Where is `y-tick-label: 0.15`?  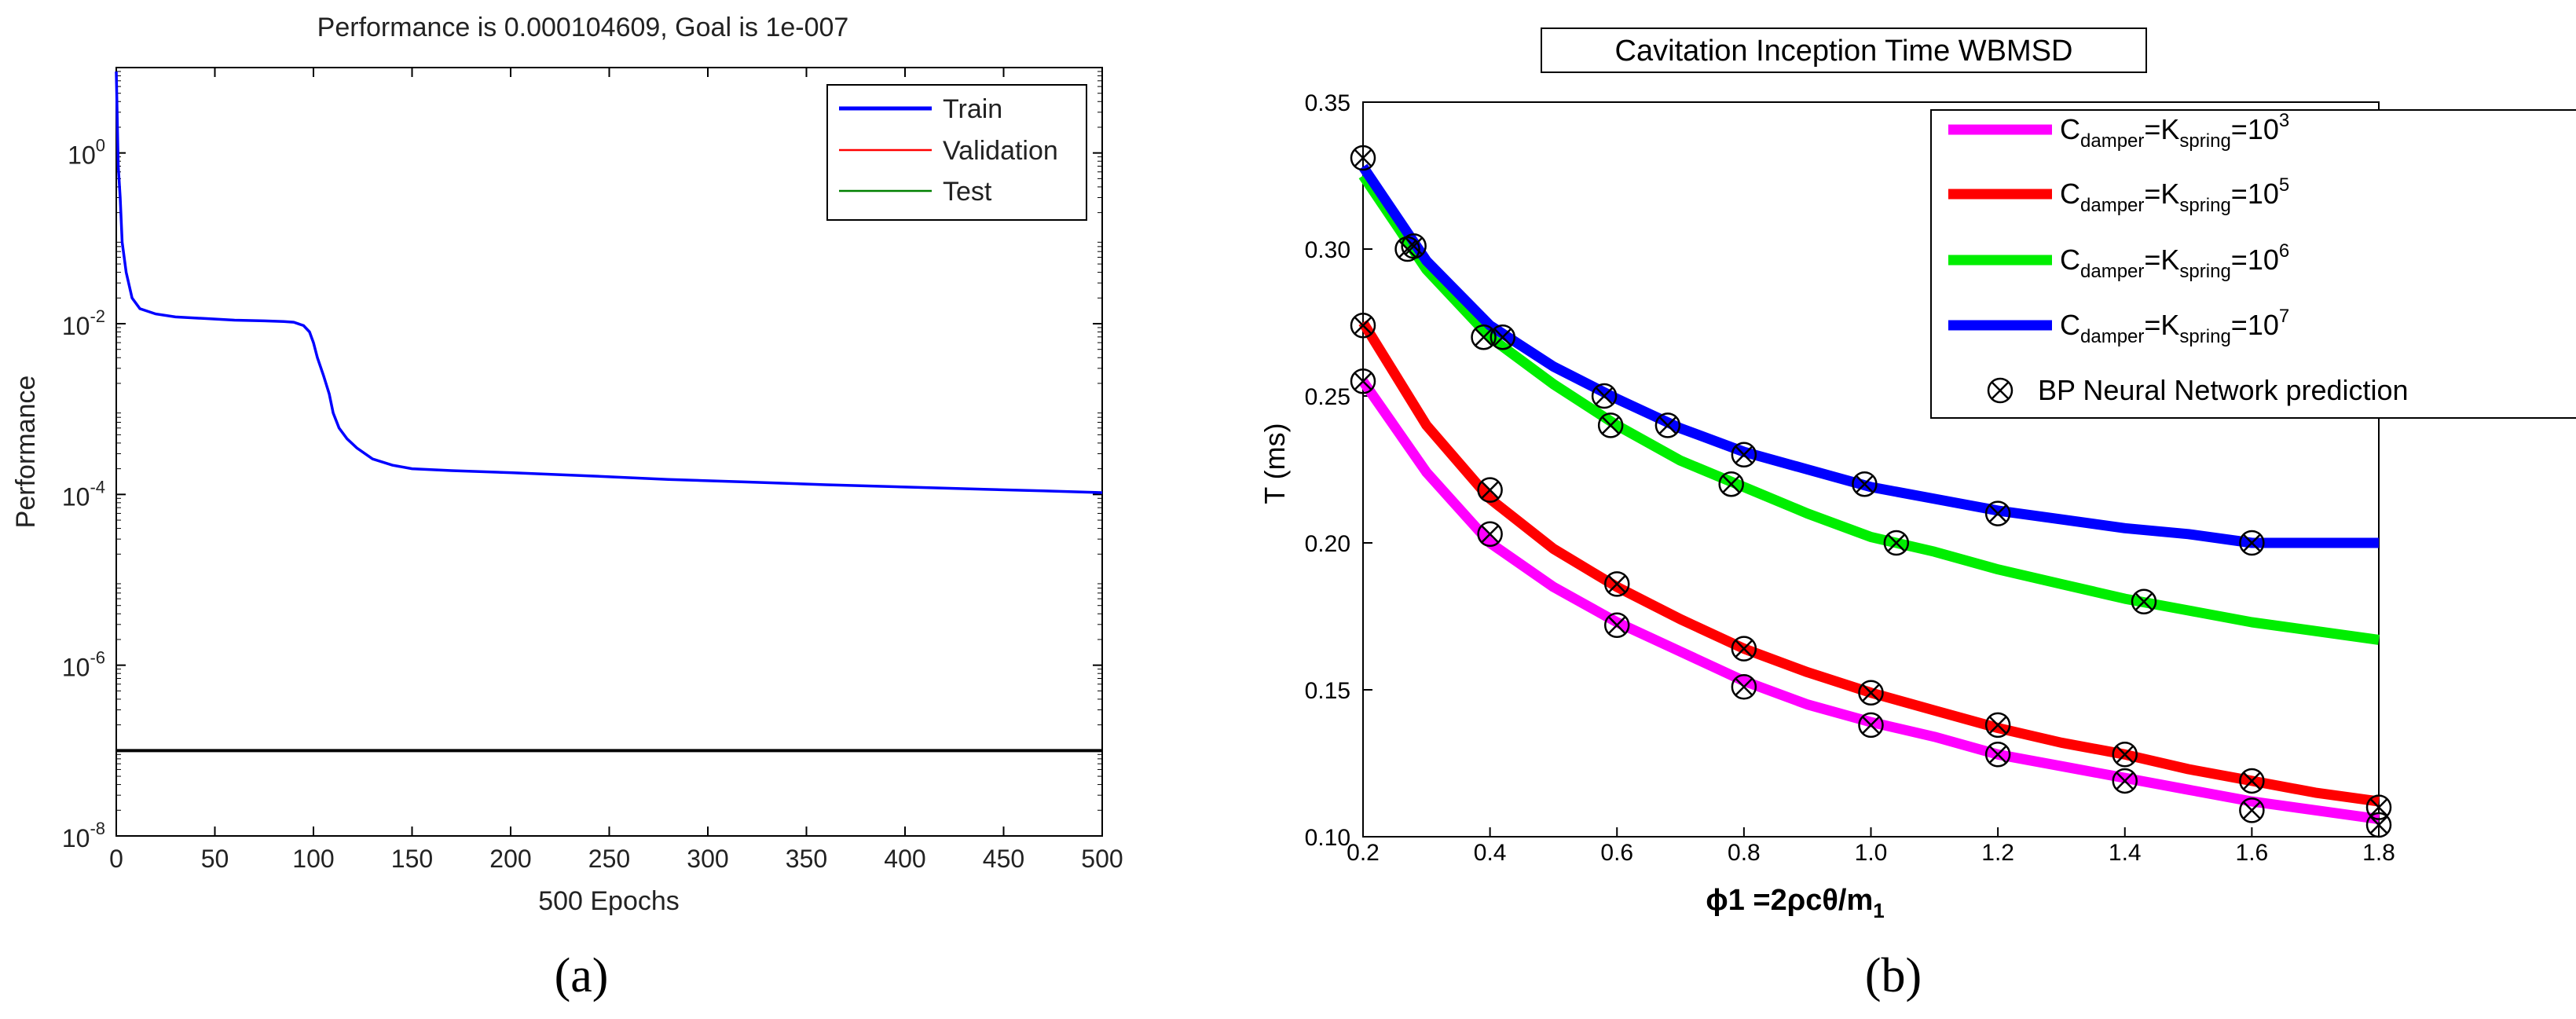
y-tick-label: 0.15 is located at coordinates (1327, 691).